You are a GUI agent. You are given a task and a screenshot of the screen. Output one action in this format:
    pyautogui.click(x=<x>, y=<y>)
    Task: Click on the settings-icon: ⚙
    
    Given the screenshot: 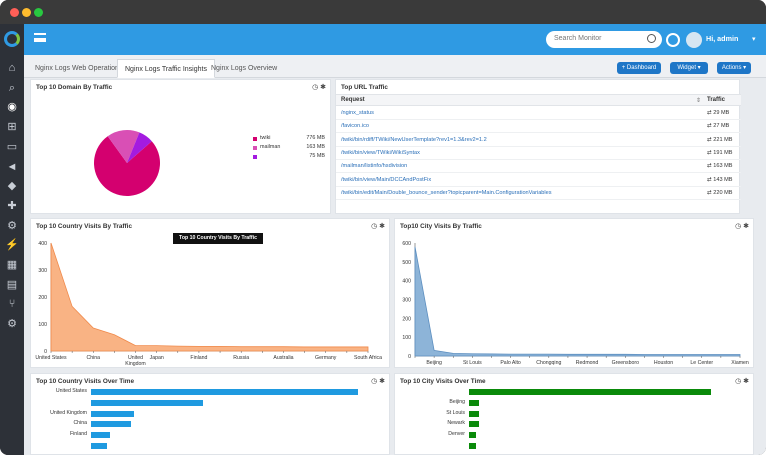 What is the action you would take?
    pyautogui.click(x=12, y=225)
    